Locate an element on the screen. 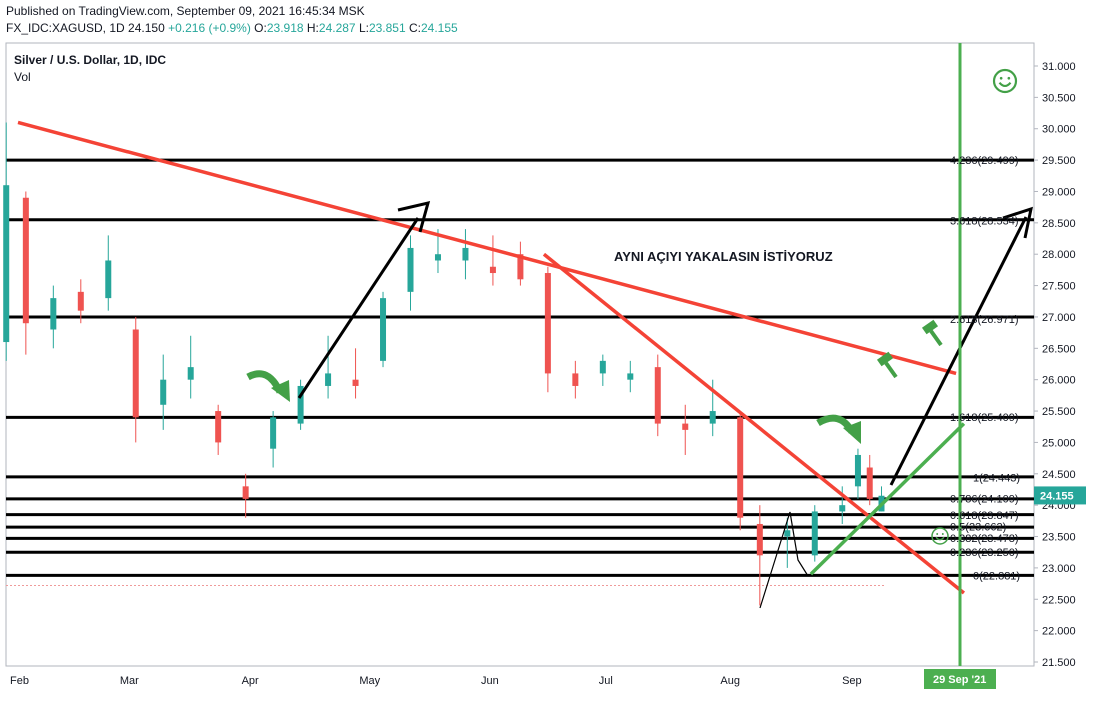 Image resolution: width=1094 pixels, height=701 pixels. o-label: O: is located at coordinates (260, 28).